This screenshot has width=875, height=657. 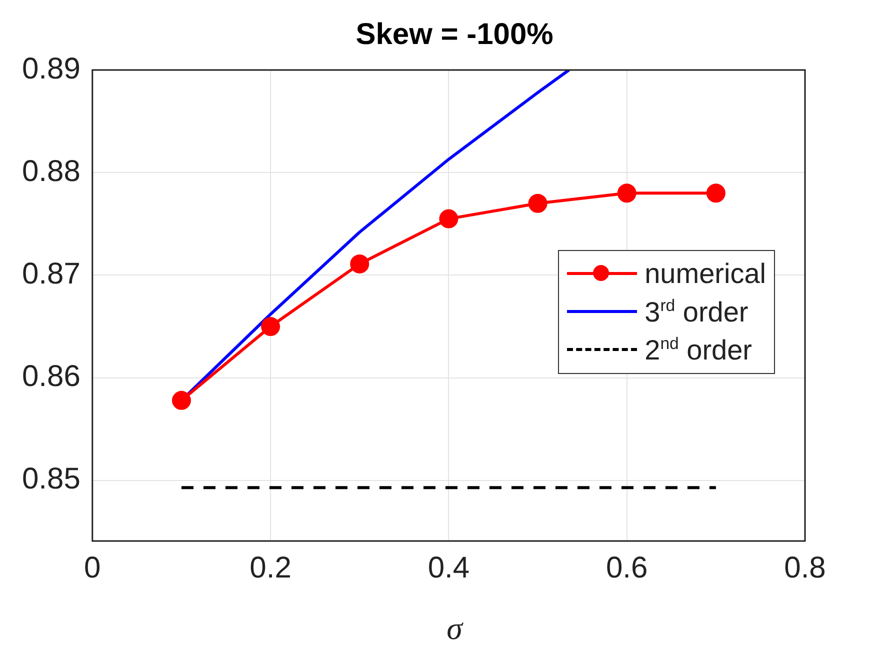 What do you see at coordinates (92, 567) in the screenshot?
I see `x-tick-label: 0` at bounding box center [92, 567].